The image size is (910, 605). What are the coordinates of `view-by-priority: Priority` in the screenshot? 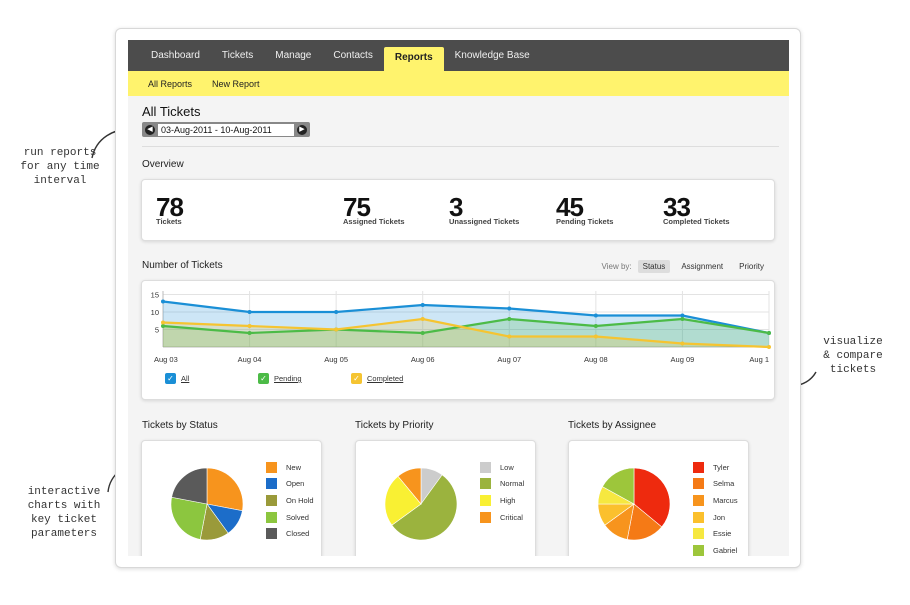 It's located at (751, 266).